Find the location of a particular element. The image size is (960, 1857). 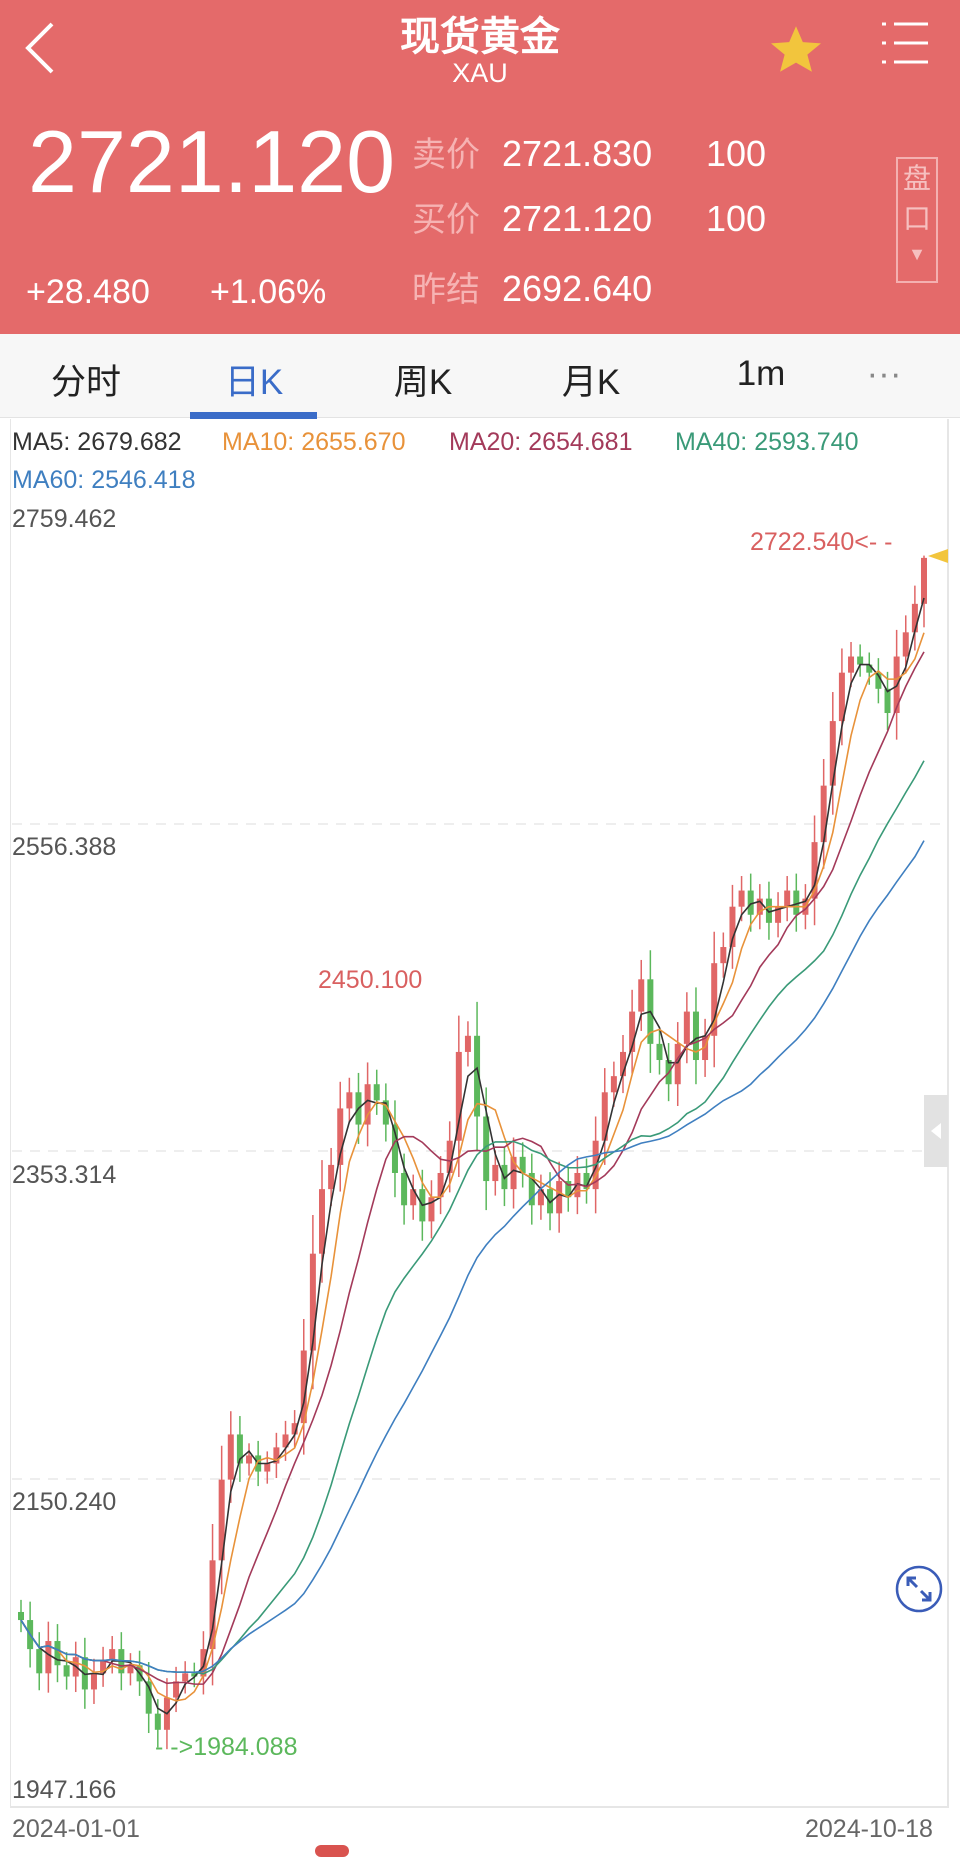

tab-monthly-k: 月K is located at coordinates (591, 382).